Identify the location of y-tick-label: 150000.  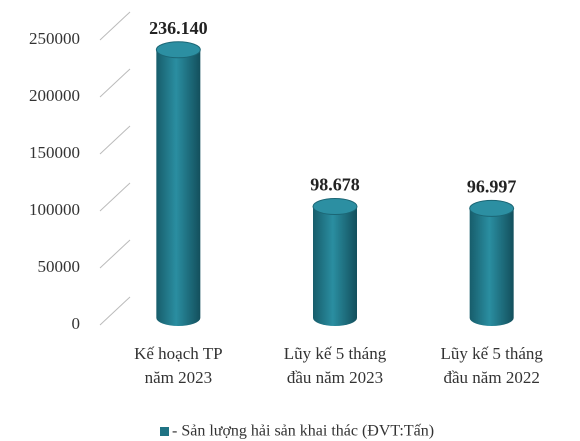
(54, 152).